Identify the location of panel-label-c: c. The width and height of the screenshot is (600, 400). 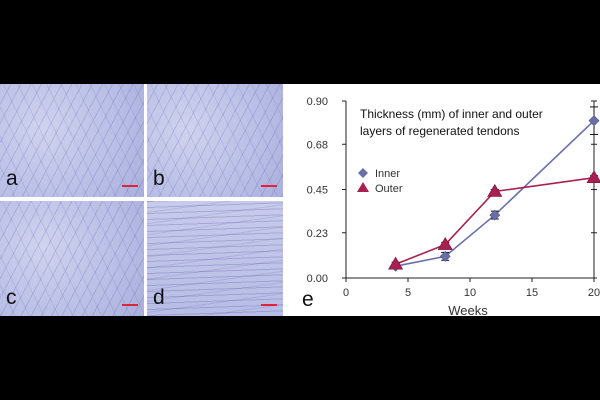
(11, 297).